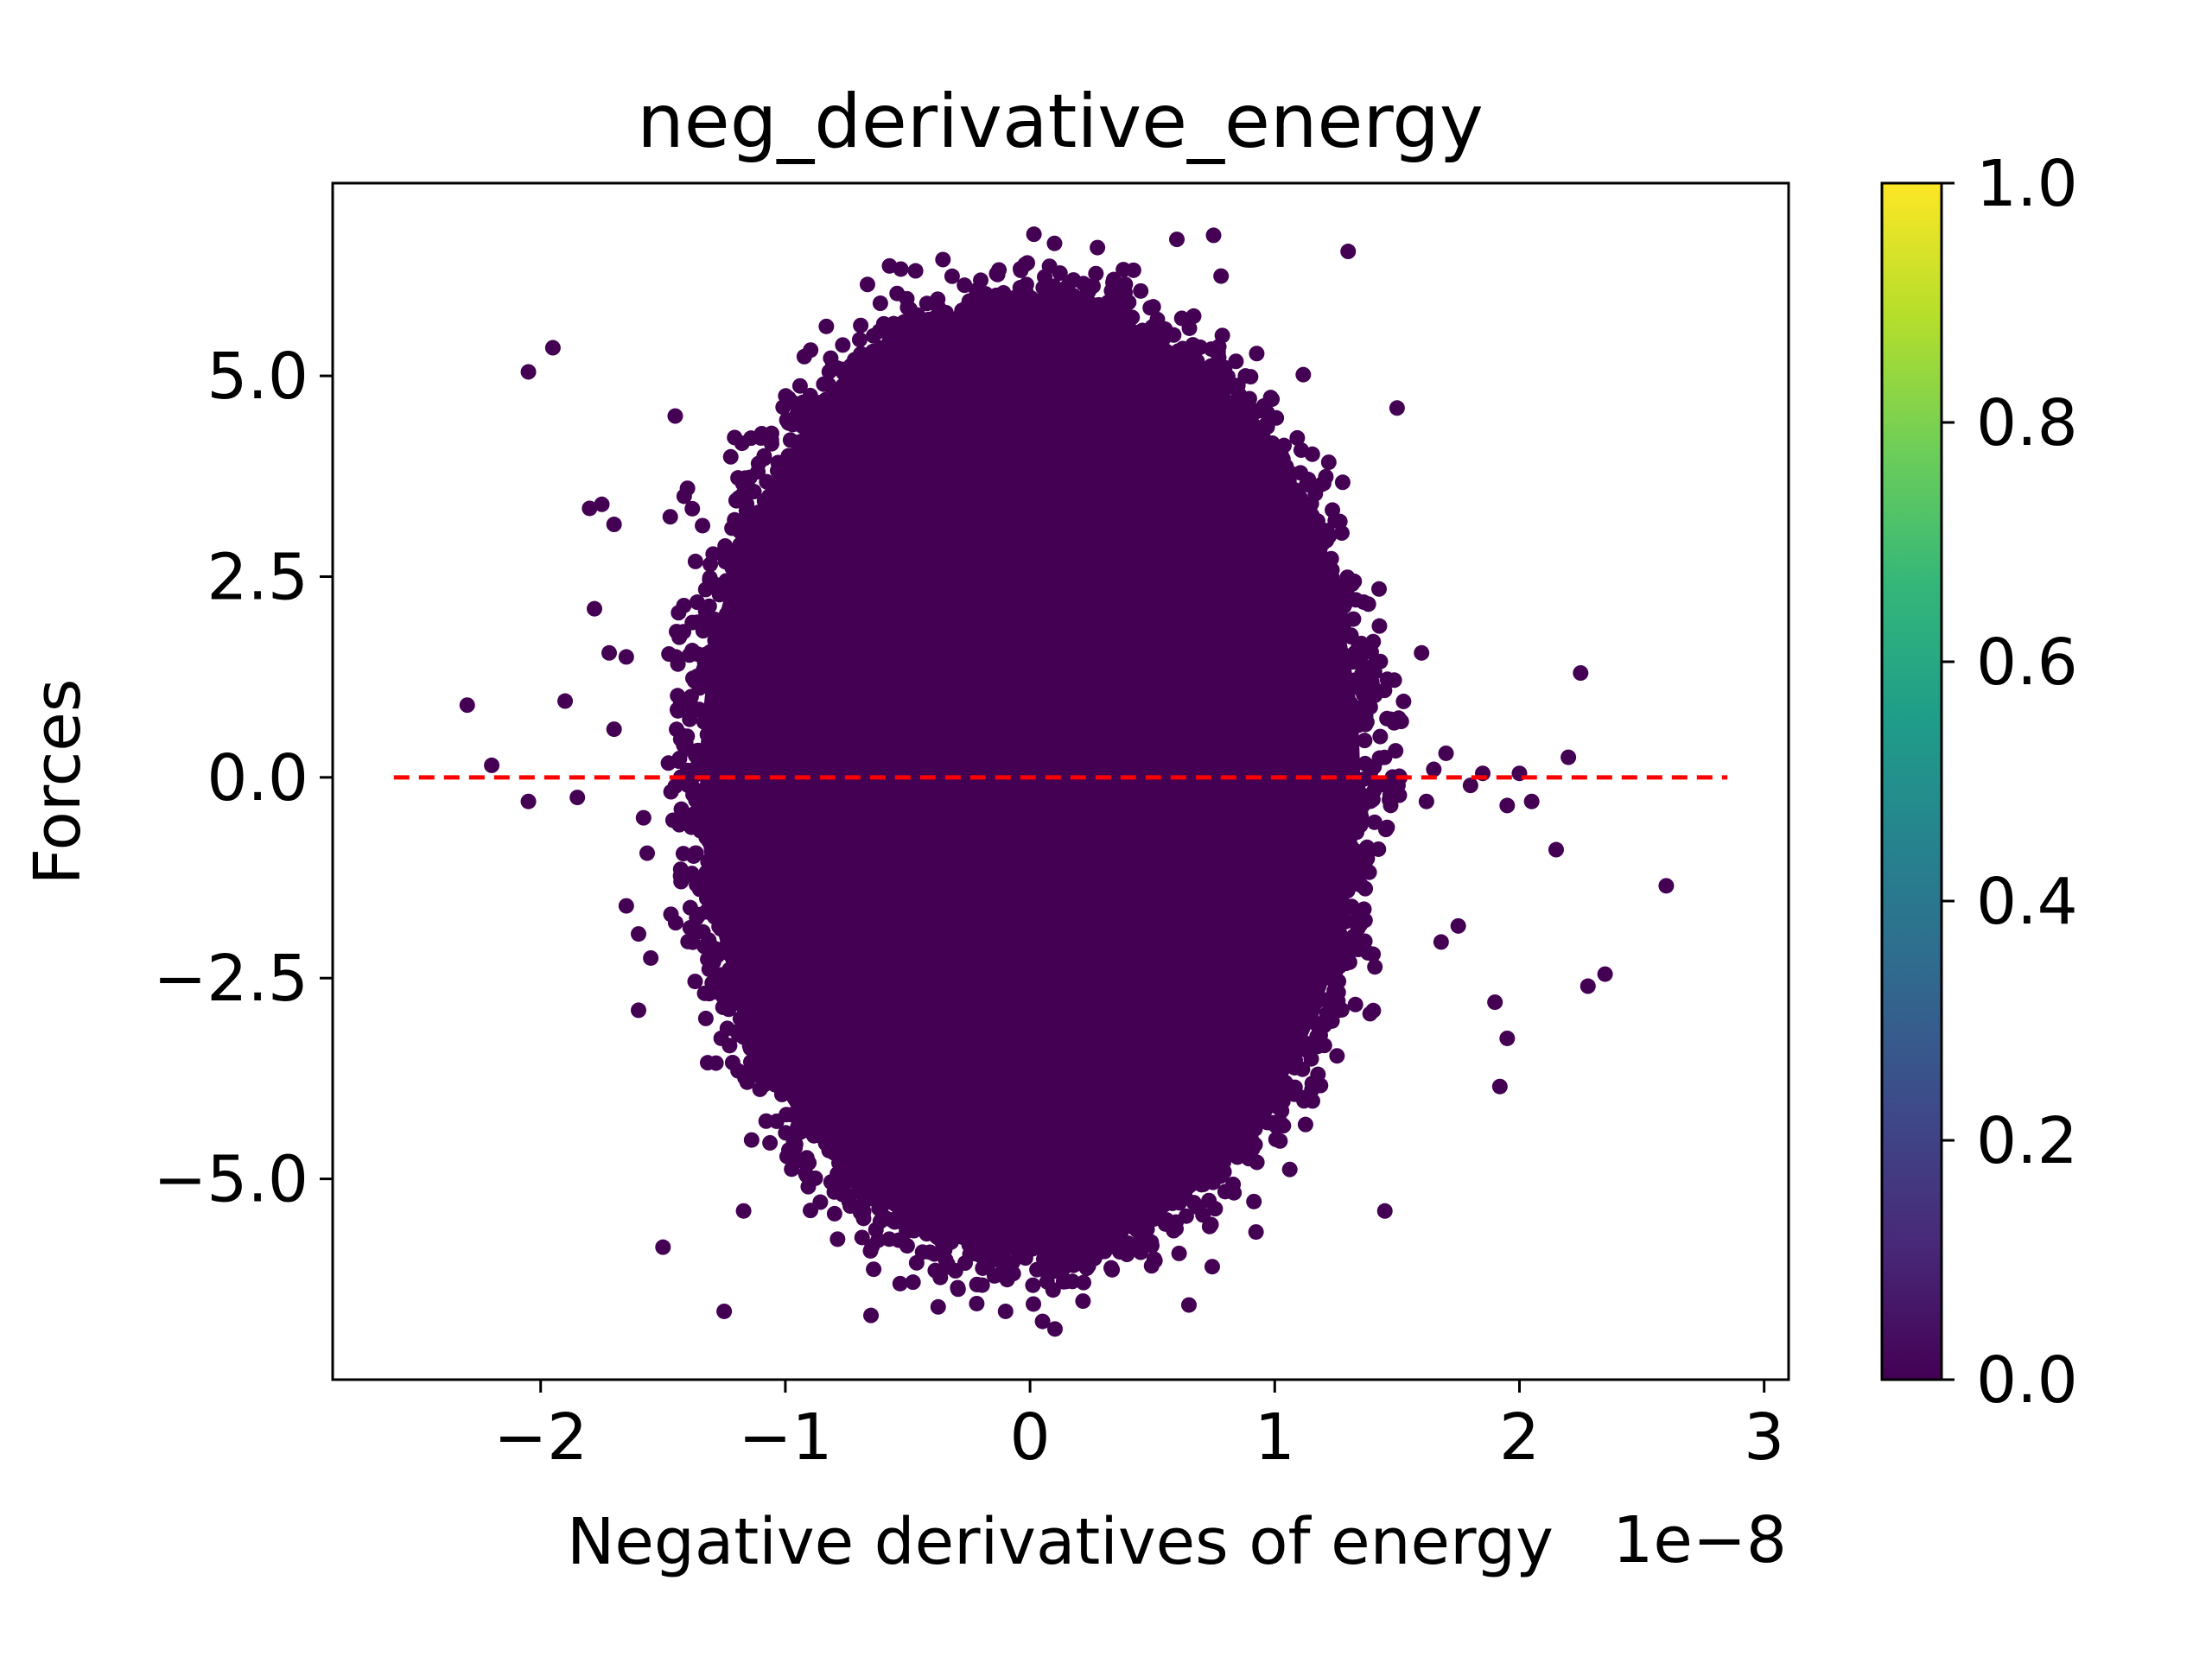  I want to click on y-axis-ticks: −5.0 −2.5 0.0 2.5 5.0, so click(243, 779).